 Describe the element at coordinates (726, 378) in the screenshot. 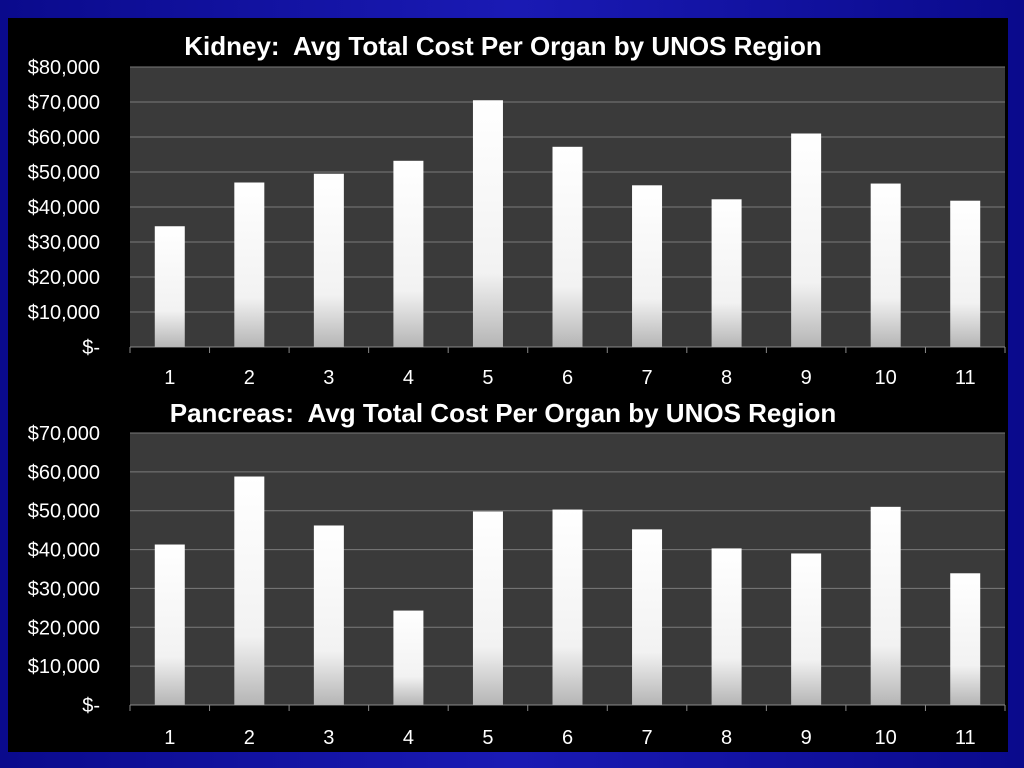

I see `kidney-x-tick-label: 8` at that location.